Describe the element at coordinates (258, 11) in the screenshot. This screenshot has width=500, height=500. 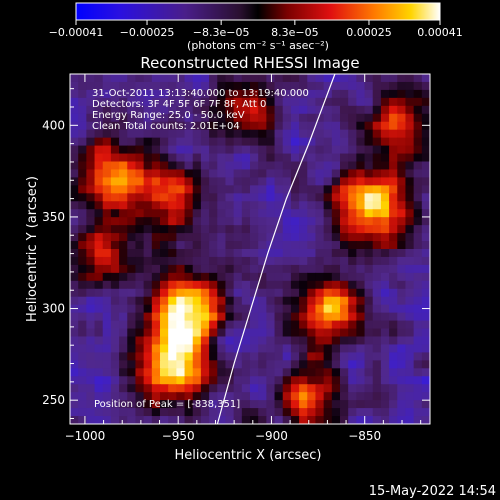
I see `colorbar` at that location.